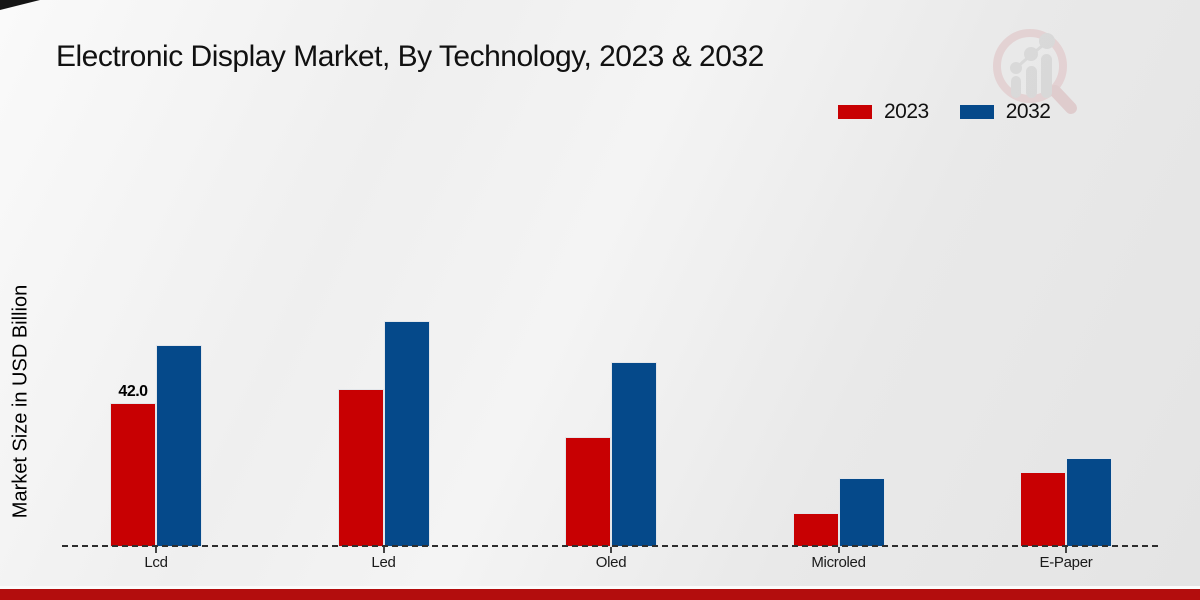 The height and width of the screenshot is (600, 1200). What do you see at coordinates (976, 112) in the screenshot?
I see `legend-swatch-2032` at bounding box center [976, 112].